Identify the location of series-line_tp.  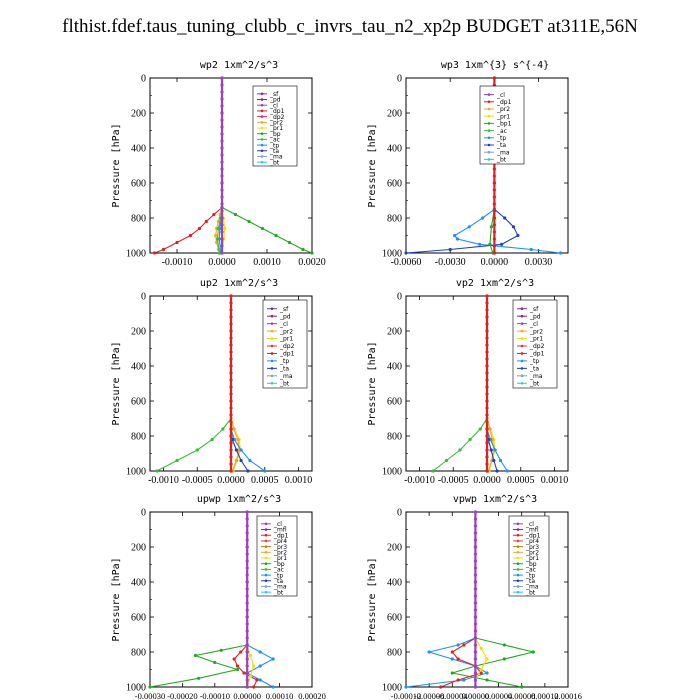
(447, 662).